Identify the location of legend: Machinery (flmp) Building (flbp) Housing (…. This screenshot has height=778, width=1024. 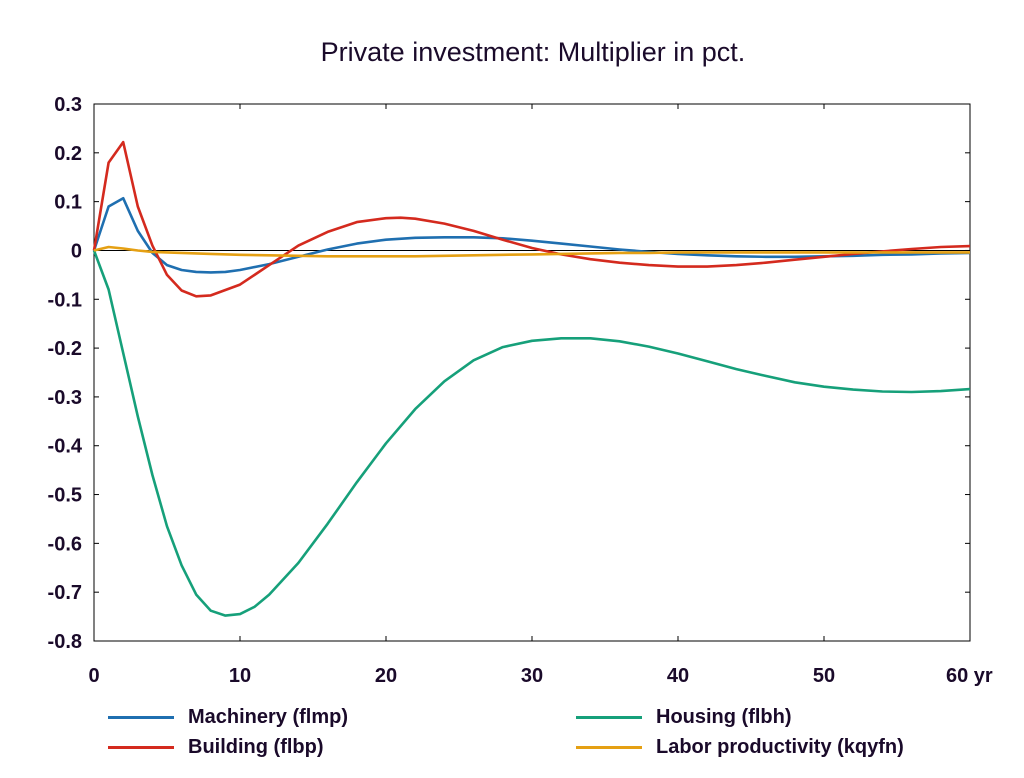
(512, 735).